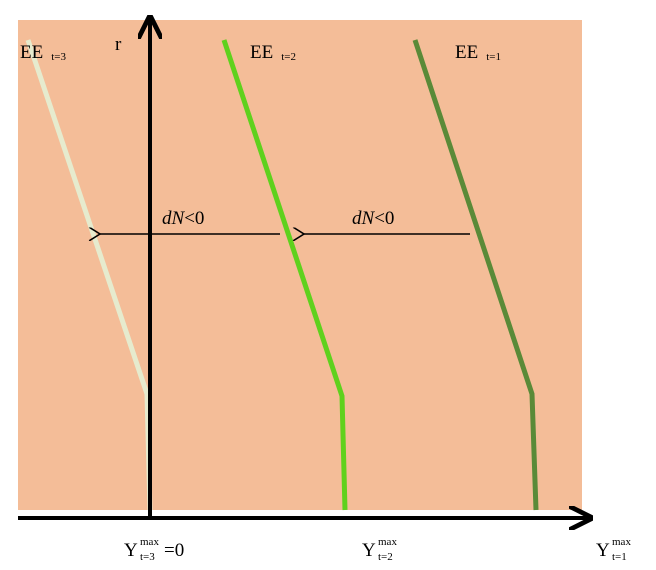 This screenshot has width=656, height=570. Describe the element at coordinates (273, 52) in the screenshot. I see `curve-label-t2: EE t=2` at that location.